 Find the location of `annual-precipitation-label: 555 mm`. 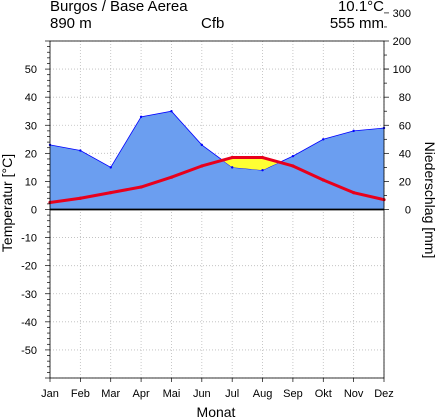

annual-precipitation-label: 555 mm is located at coordinates (356, 23).